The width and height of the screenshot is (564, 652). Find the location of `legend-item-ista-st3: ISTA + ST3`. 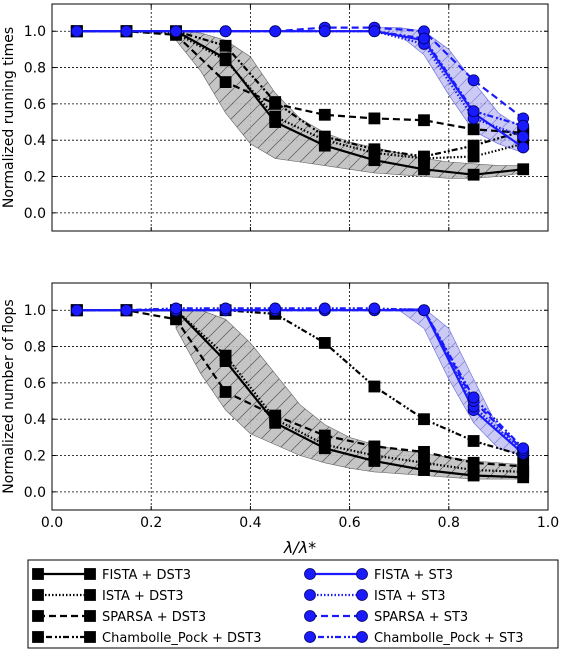

legend-item-ista-st3: ISTA + ST3 is located at coordinates (375, 596).